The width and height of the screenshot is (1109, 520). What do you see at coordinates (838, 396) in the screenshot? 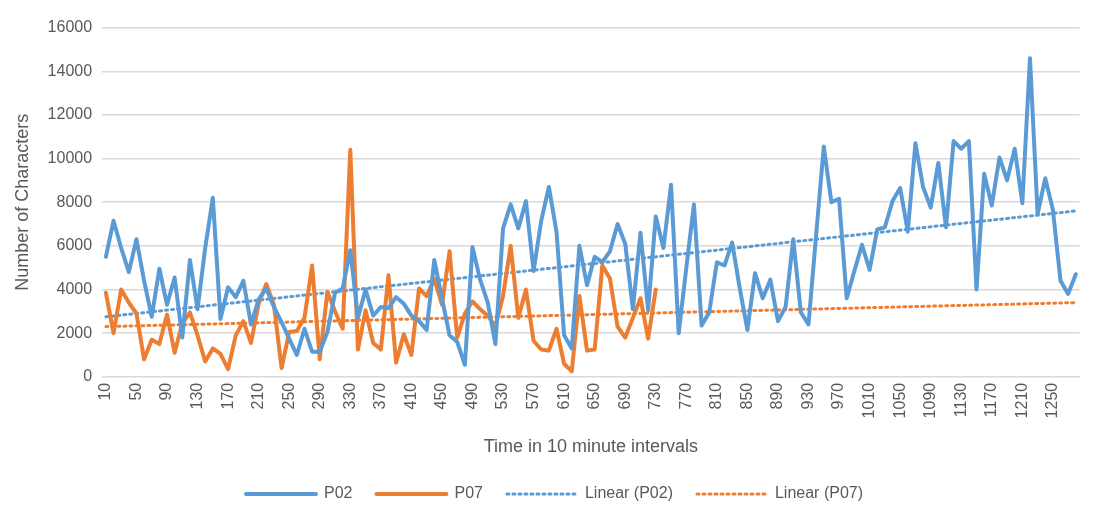
I see `x-tick-label: 970` at bounding box center [838, 396].